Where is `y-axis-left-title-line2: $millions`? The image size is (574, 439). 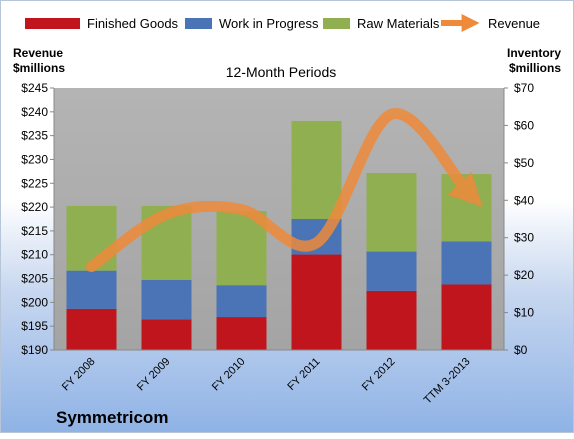 y-axis-left-title-line2: $millions is located at coordinates (39, 68).